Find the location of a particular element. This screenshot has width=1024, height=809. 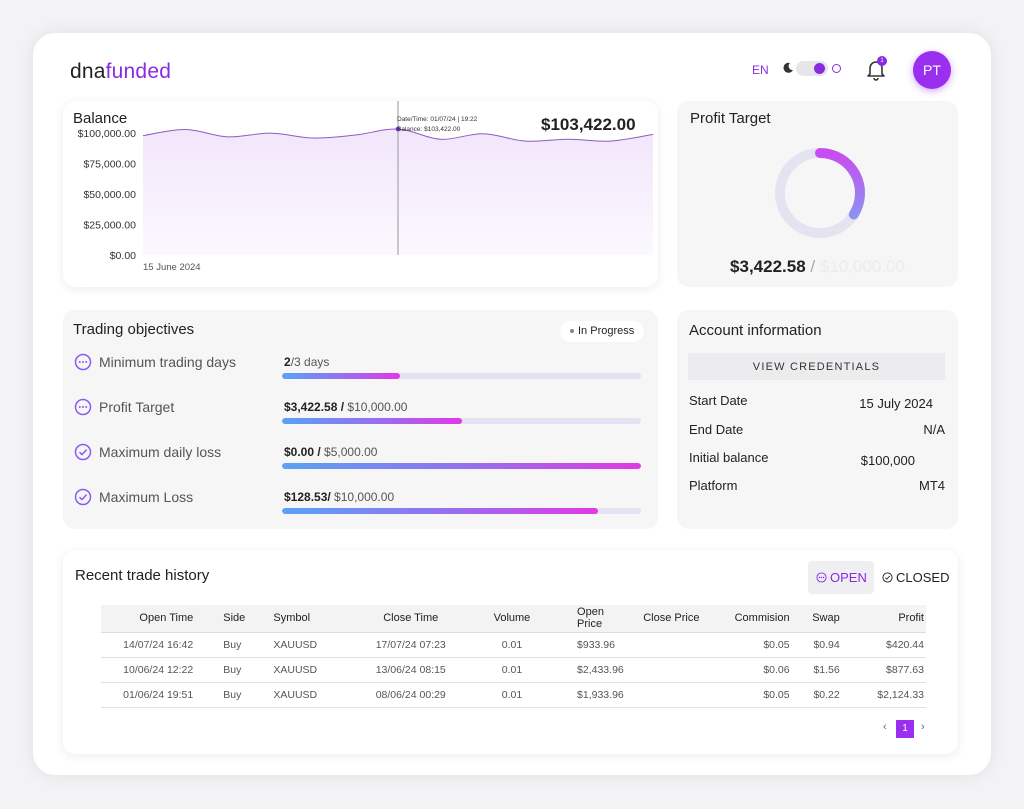

trade-history-title: Recent trade history is located at coordinates (142, 575).